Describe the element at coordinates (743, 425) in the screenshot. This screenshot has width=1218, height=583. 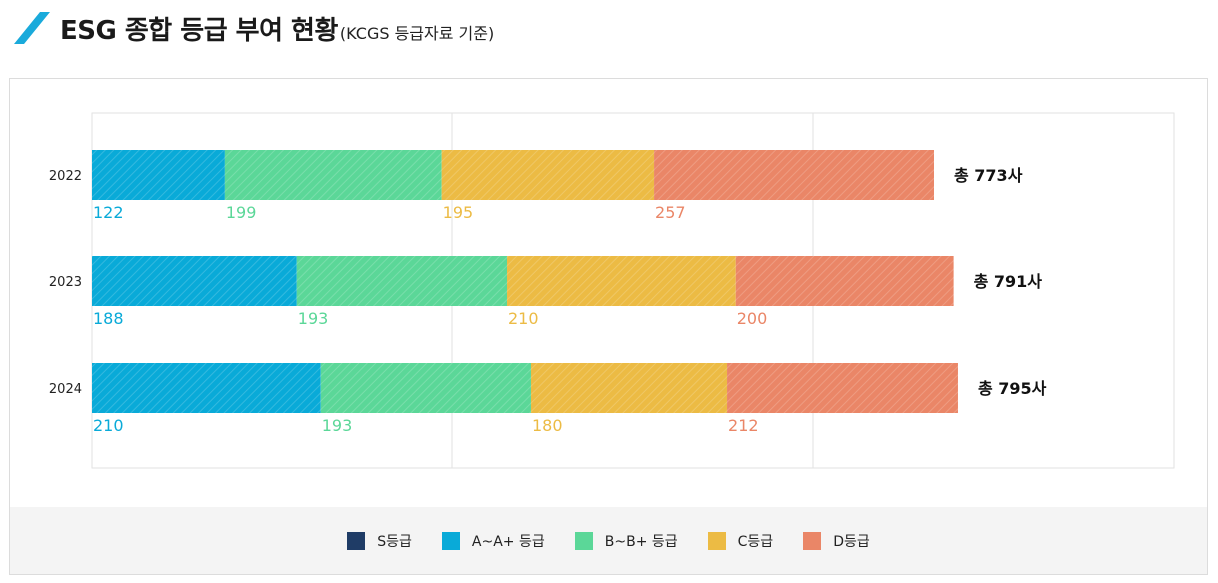
I see `data-label: 212` at that location.